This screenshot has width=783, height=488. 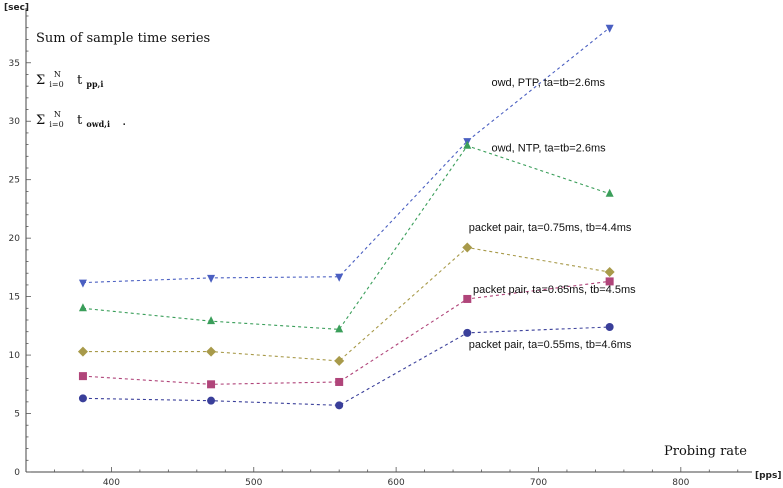 What do you see at coordinates (57, 74) in the screenshot?
I see `formula-pp-sup: N` at bounding box center [57, 74].